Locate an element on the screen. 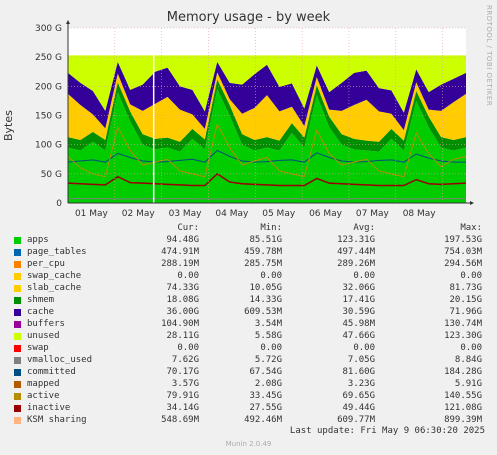  x-axis-arrow is located at coordinates (472, 203).